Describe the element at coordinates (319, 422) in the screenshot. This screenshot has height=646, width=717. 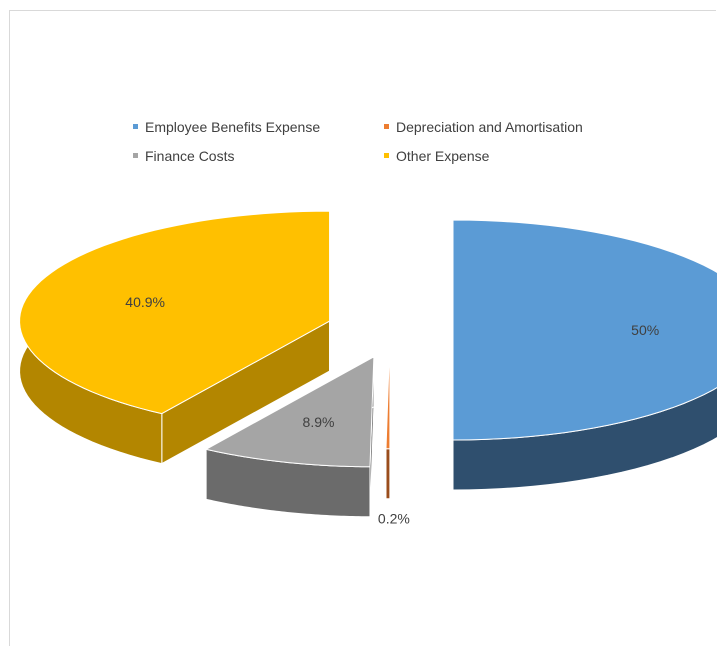
I see `data-label-finance-costs: 8.9%` at that location.